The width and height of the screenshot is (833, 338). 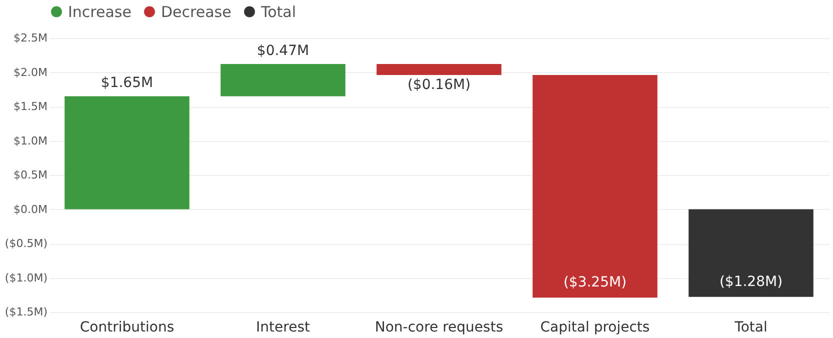 What do you see at coordinates (283, 328) in the screenshot?
I see `x-tick-label: Interest` at bounding box center [283, 328].